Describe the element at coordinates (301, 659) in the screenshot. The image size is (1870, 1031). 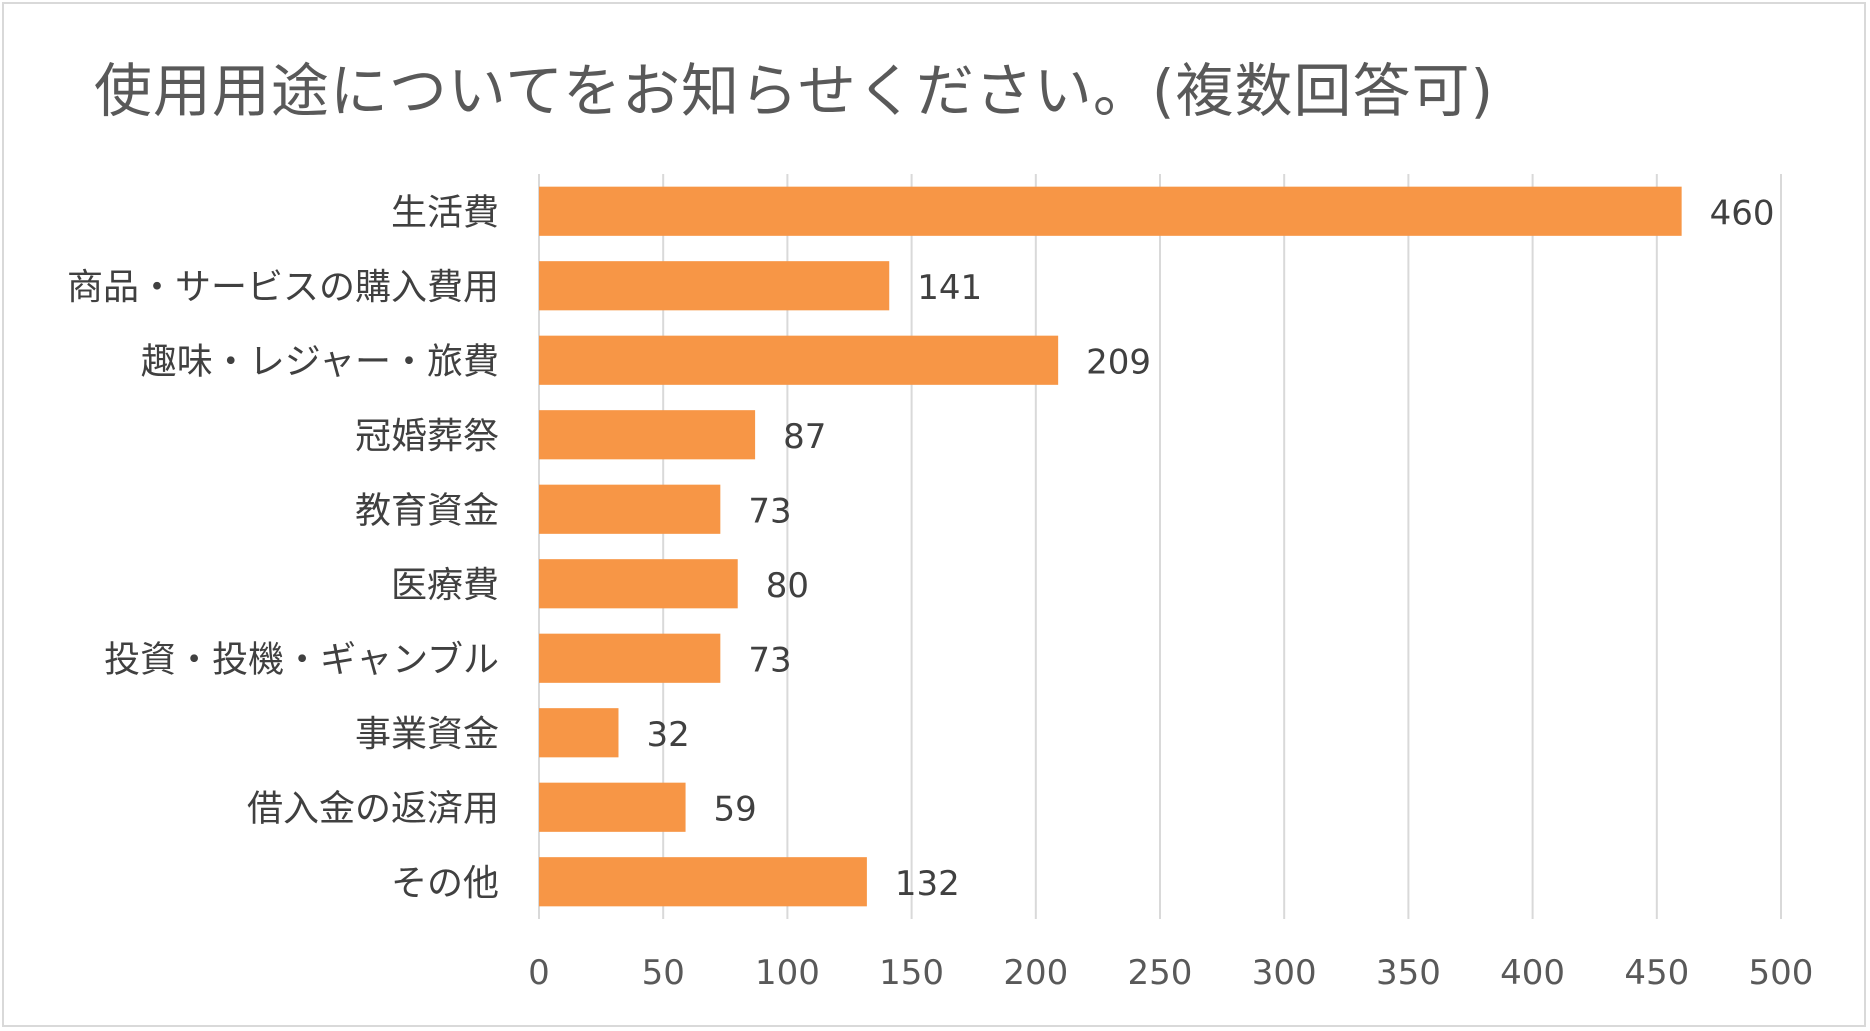
I see `category-label: 投資・投機・ギャンブル` at that location.